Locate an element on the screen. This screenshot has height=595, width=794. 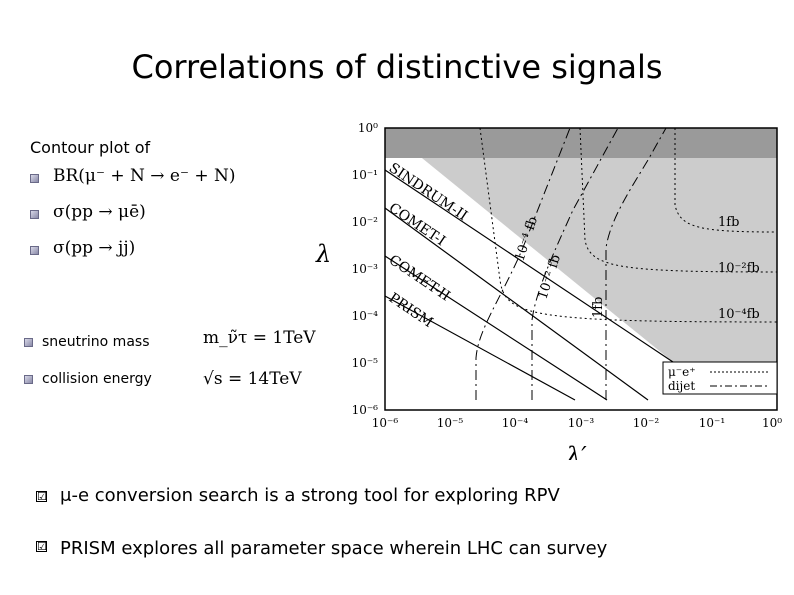
param-collision-energy: collision energy is located at coordinates (97, 379).